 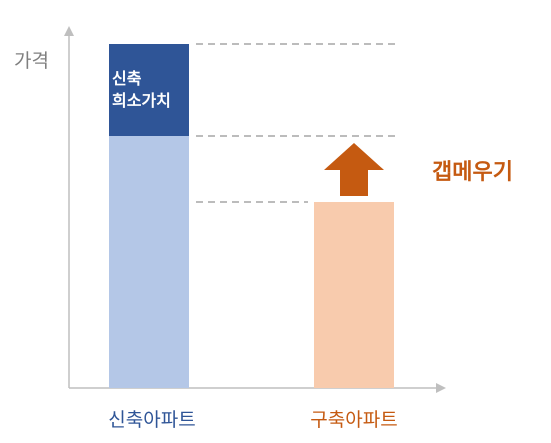 I want to click on new-apartment-premium-segment, so click(x=149, y=90).